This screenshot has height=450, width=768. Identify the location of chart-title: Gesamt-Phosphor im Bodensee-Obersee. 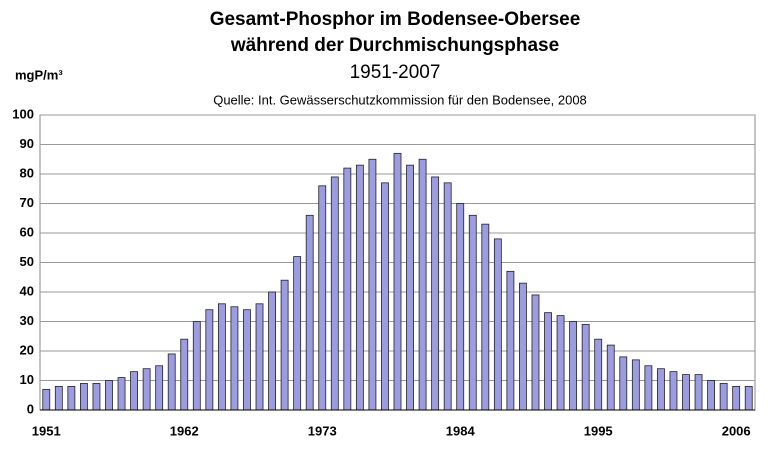
(395, 19).